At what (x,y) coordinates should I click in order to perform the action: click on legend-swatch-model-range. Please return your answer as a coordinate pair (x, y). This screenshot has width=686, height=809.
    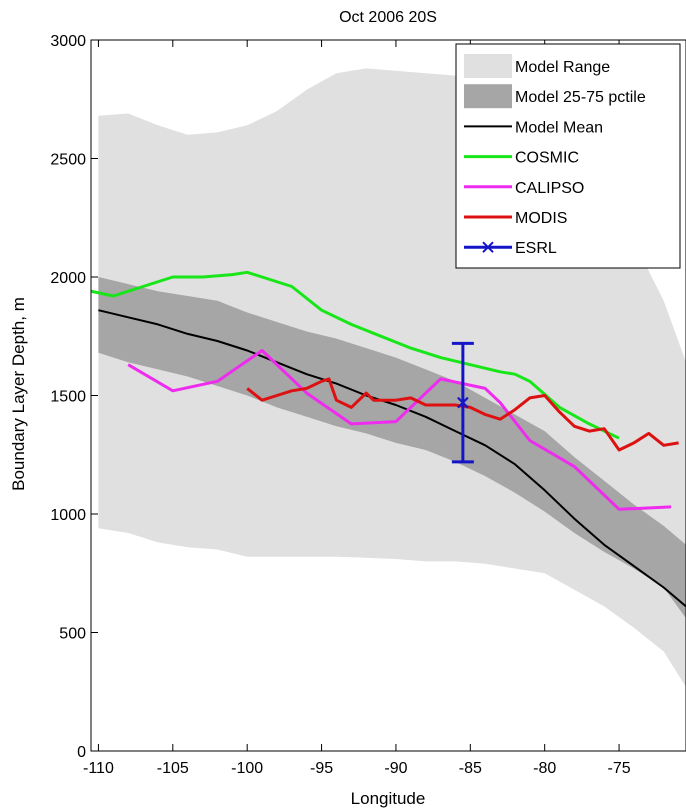
    Looking at the image, I should click on (488, 66).